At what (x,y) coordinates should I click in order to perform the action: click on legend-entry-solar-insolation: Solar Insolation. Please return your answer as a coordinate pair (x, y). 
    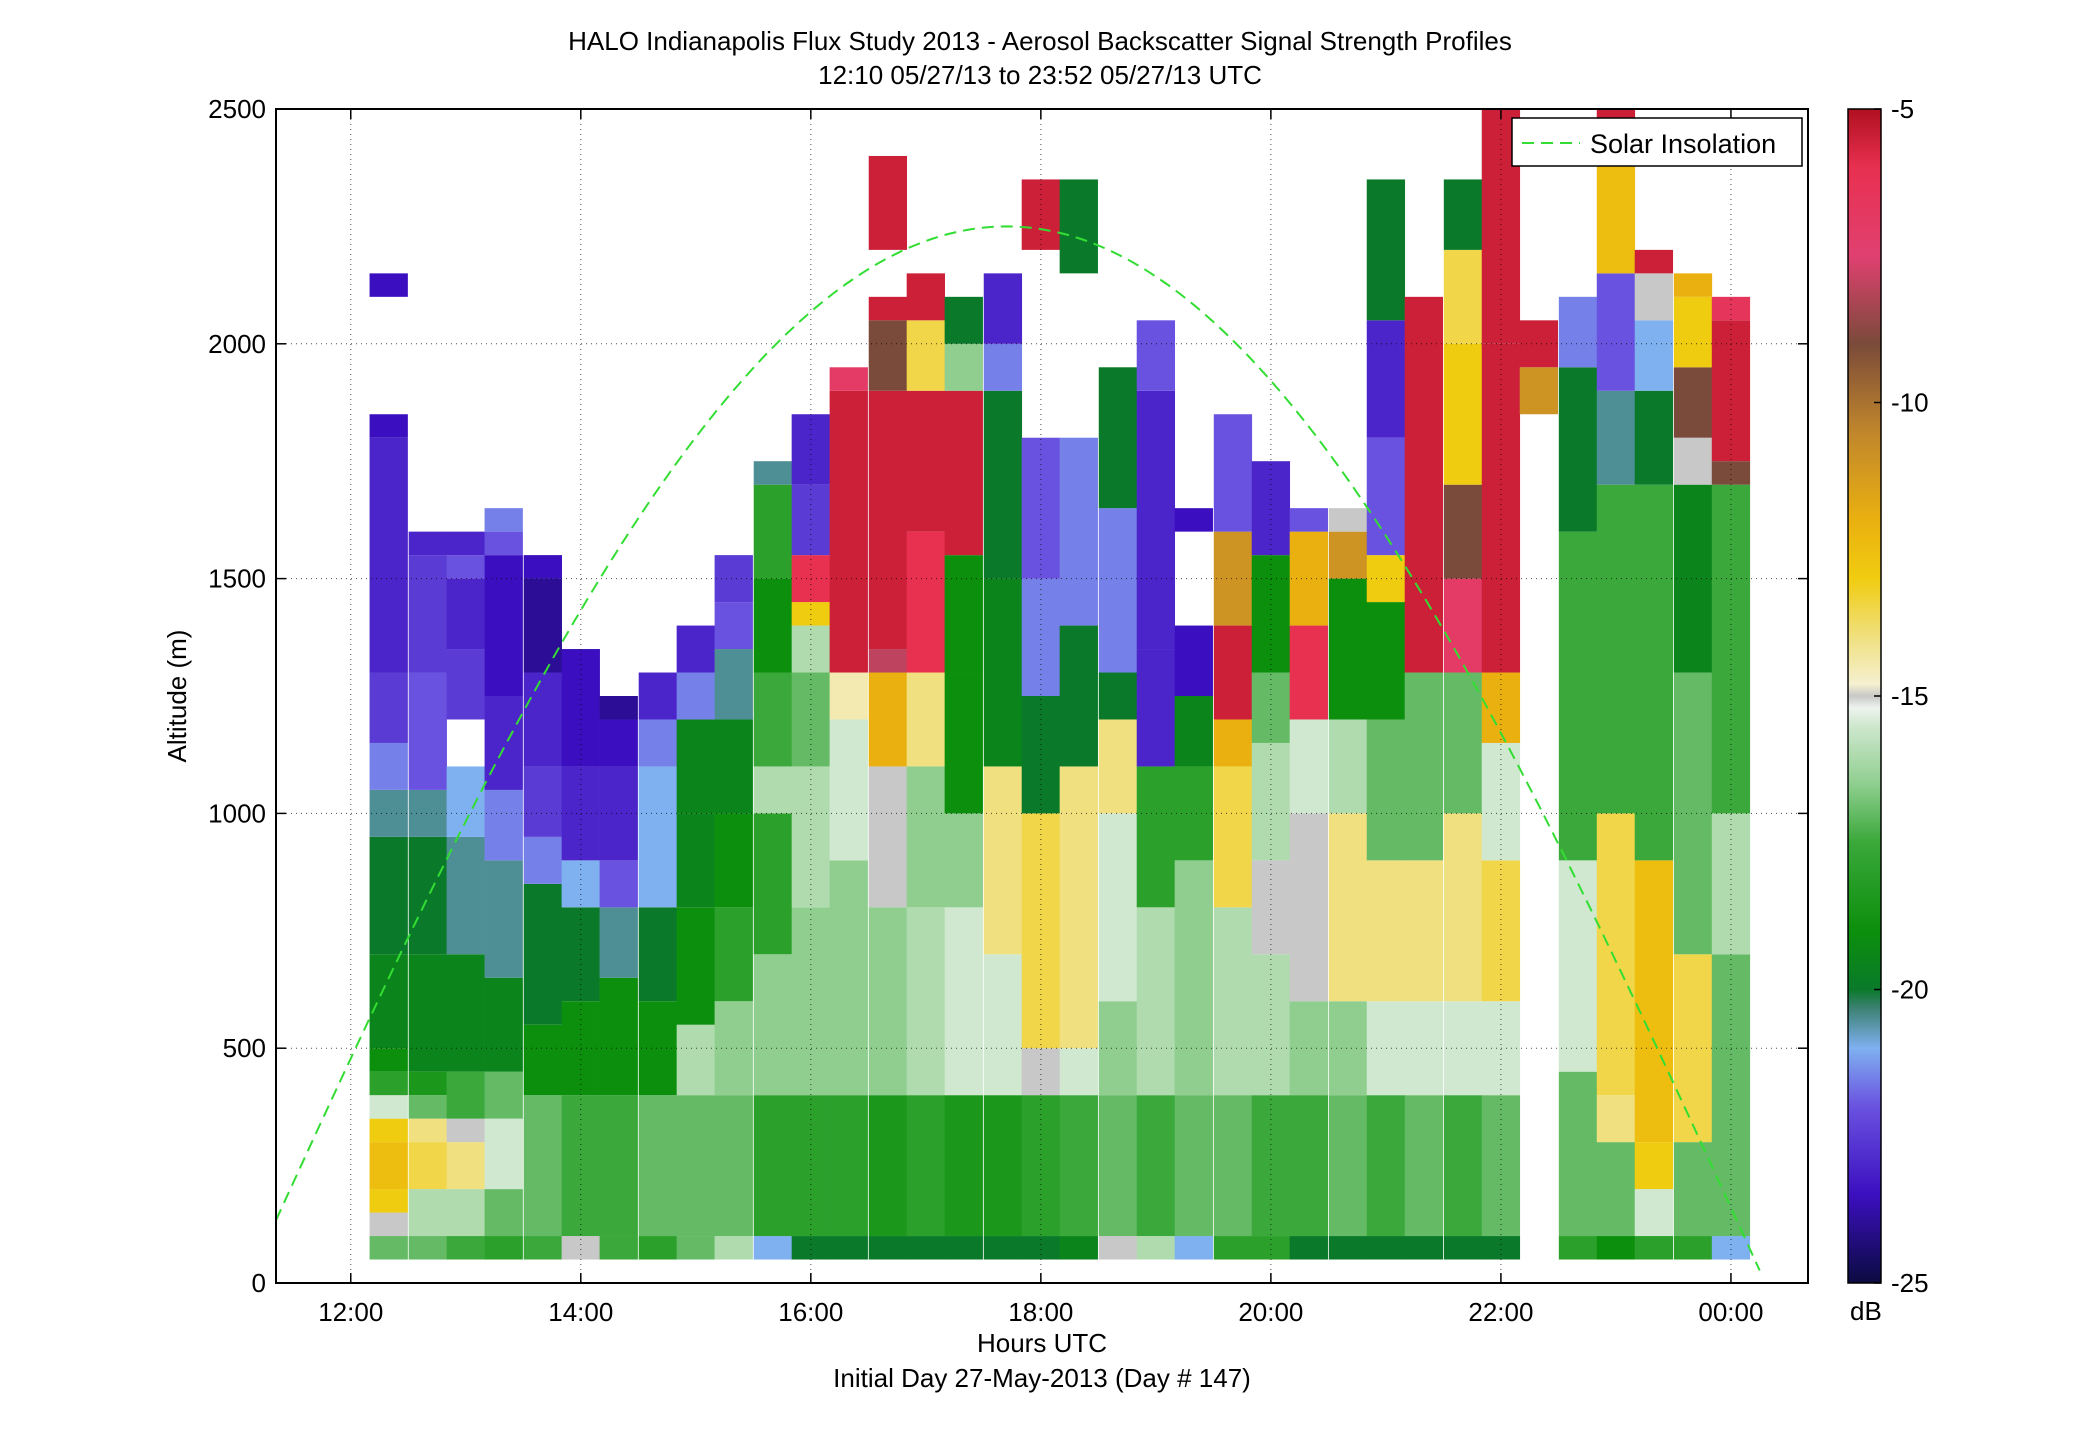
    Looking at the image, I should click on (1683, 144).